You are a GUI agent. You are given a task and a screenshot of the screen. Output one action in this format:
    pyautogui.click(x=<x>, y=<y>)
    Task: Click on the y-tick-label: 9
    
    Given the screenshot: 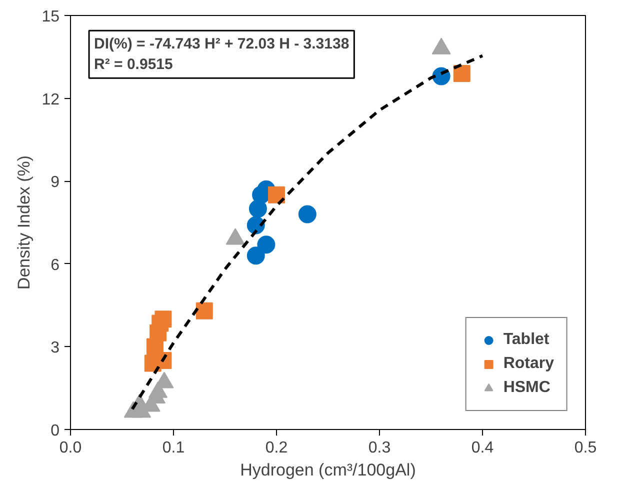 What is the action you would take?
    pyautogui.click(x=55, y=183)
    